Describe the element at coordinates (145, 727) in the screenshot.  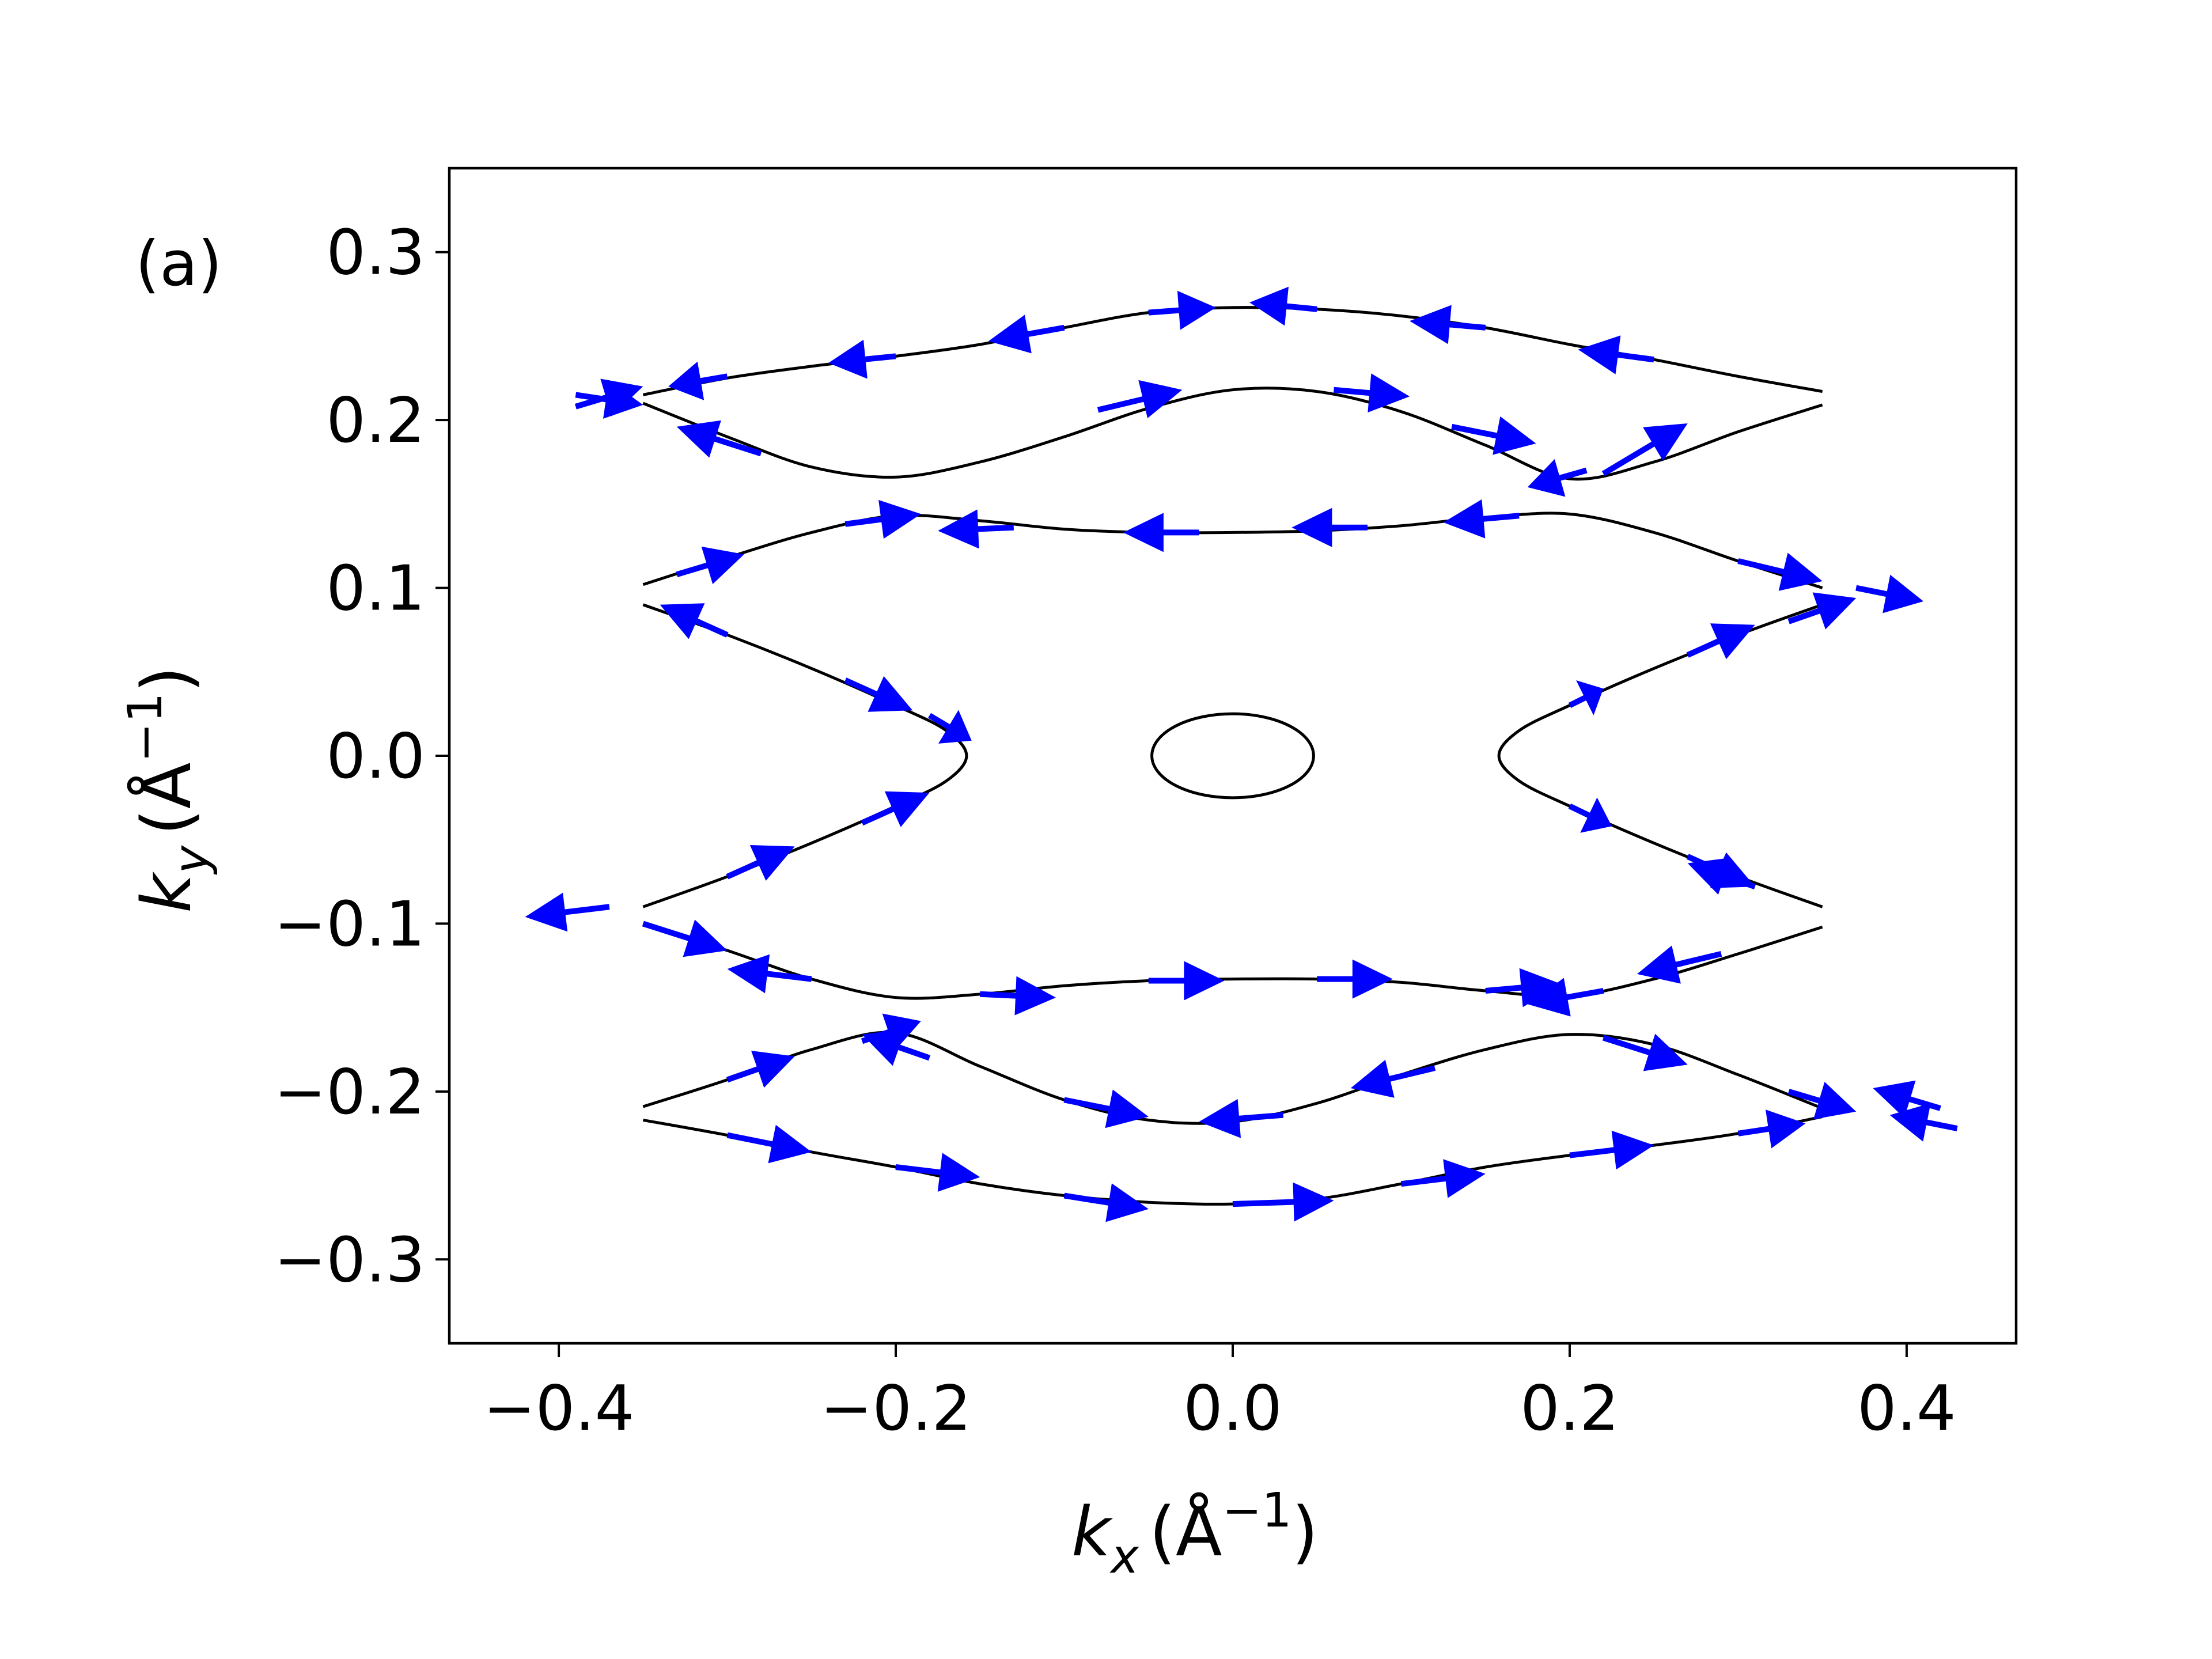
I see `y-axis-label-exp: −1` at that location.